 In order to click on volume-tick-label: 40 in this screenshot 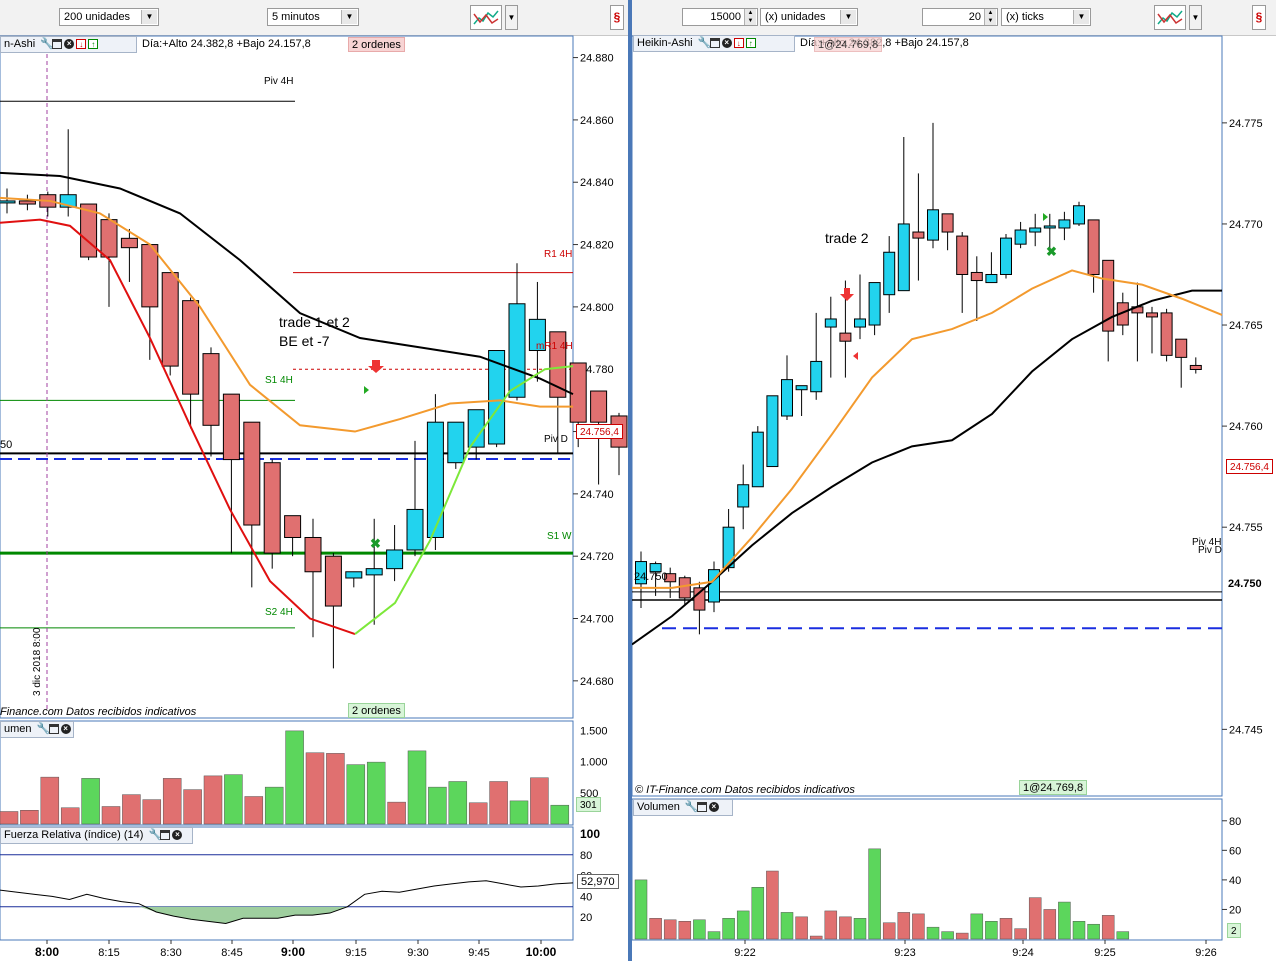, I will do `click(1235, 881)`.